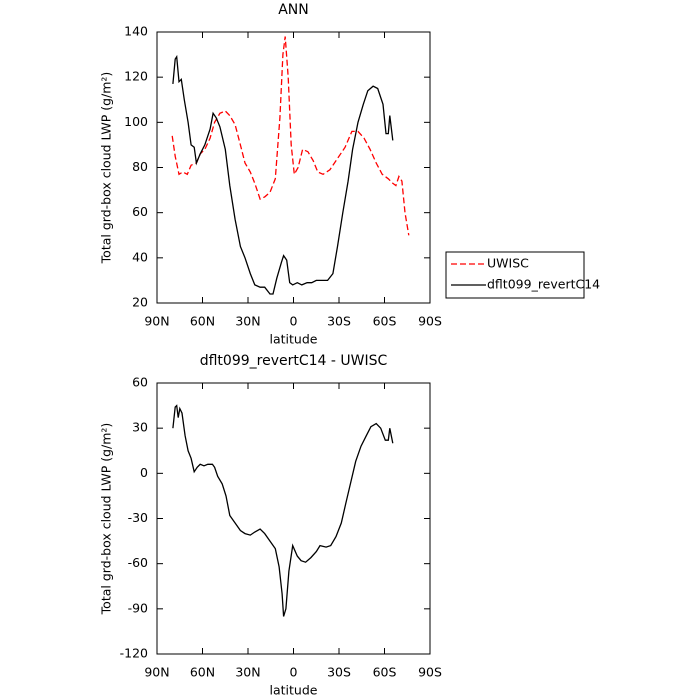 This screenshot has width=700, height=700. Describe the element at coordinates (138, 607) in the screenshot. I see `y-tick-label: -90` at that location.